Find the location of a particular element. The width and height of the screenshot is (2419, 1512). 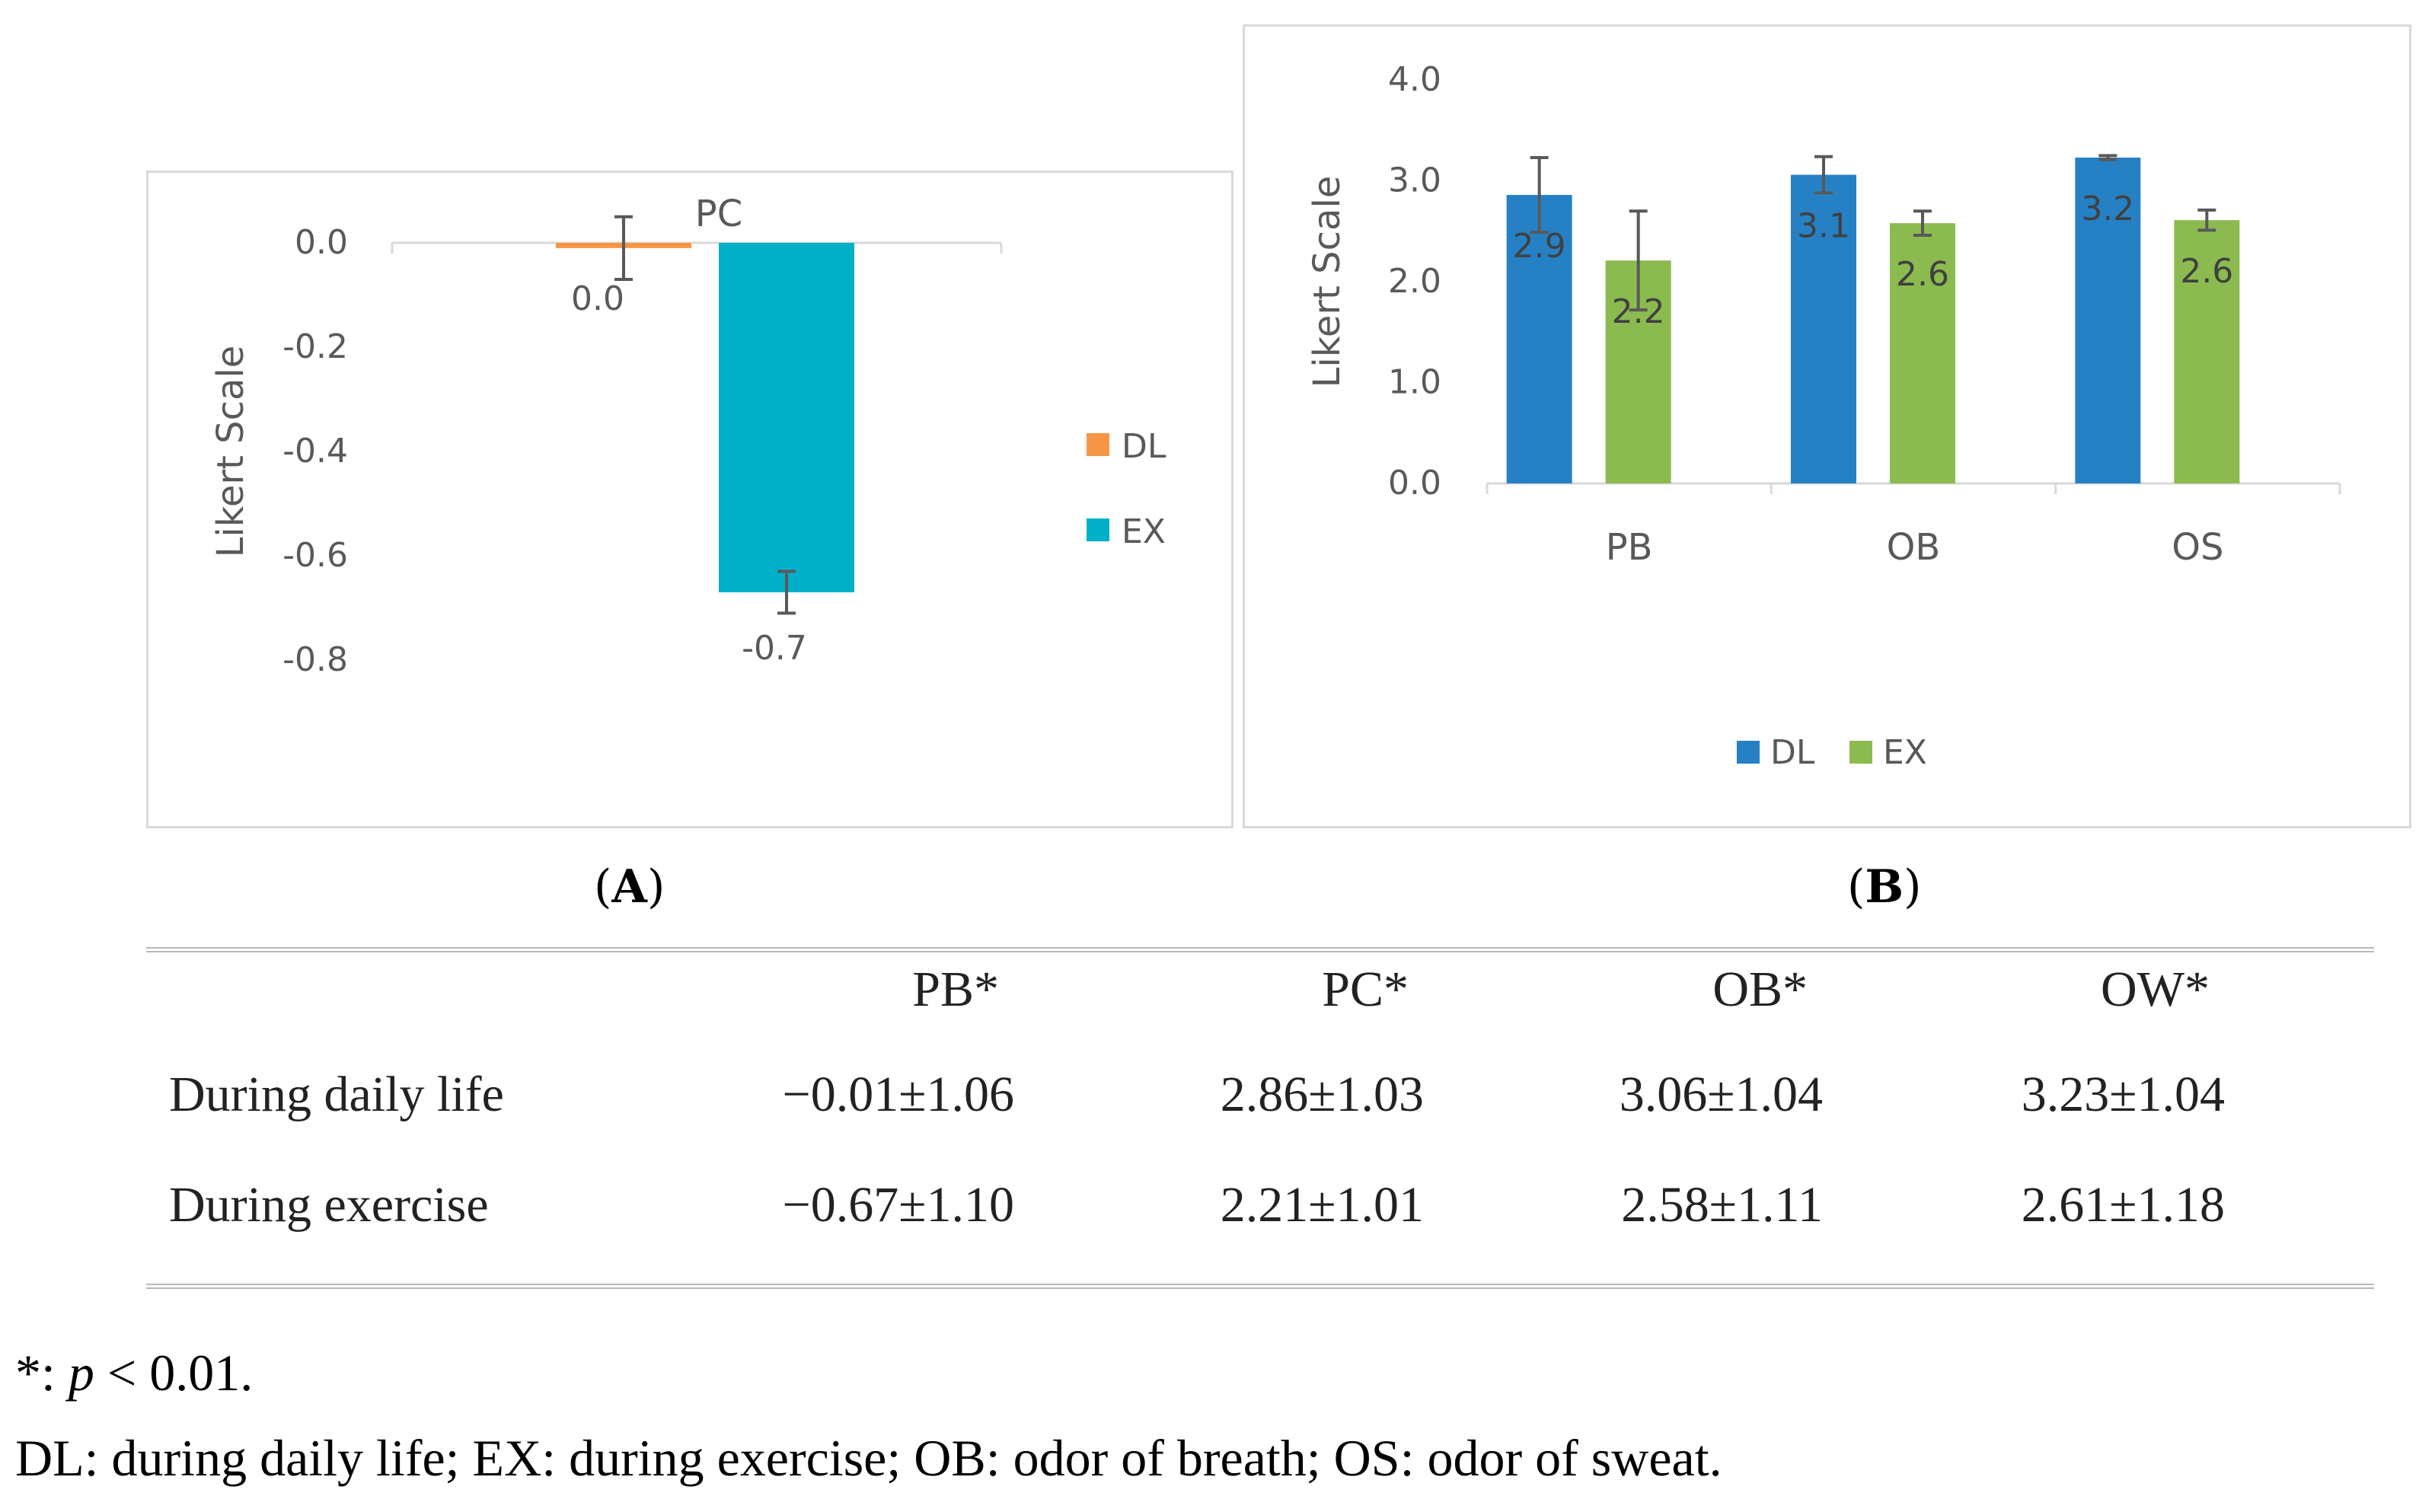

data-label: 3.1 is located at coordinates (1823, 227).